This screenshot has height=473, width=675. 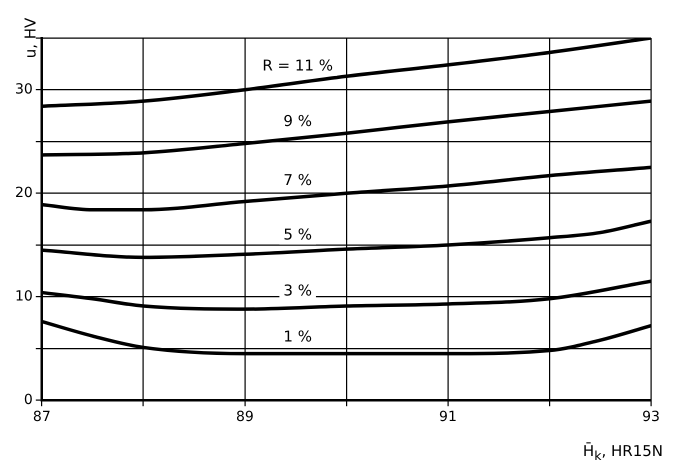 What do you see at coordinates (245, 417) in the screenshot?
I see `x-tick-label: 89` at bounding box center [245, 417].